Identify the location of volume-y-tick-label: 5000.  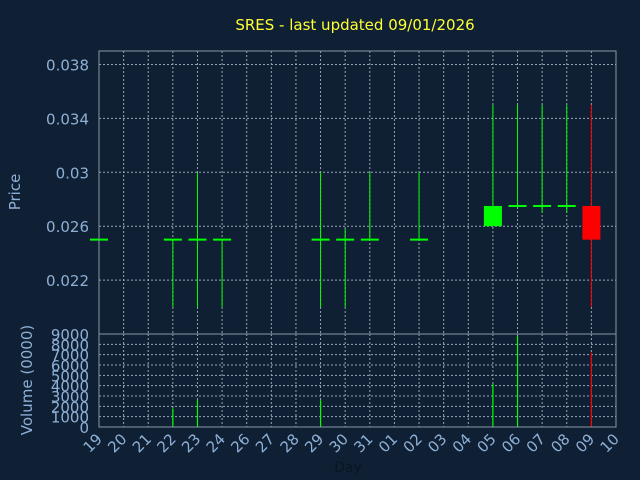
(70, 376).